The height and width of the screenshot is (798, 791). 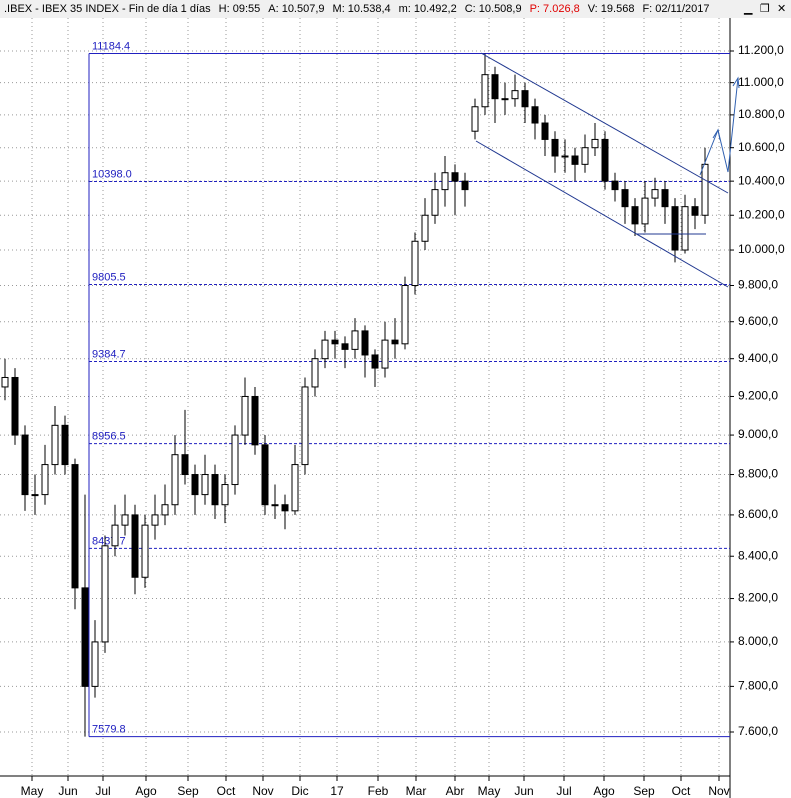 I want to click on y-tick-label: 8.200,0, so click(x=758, y=598).